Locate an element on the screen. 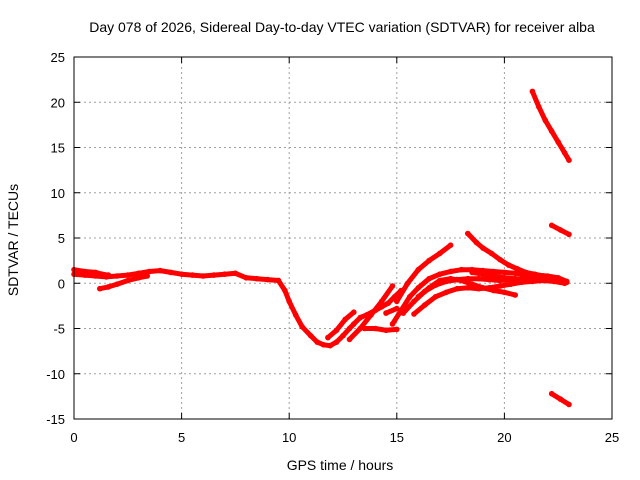  y-tick-label: -5 is located at coordinates (59, 329).